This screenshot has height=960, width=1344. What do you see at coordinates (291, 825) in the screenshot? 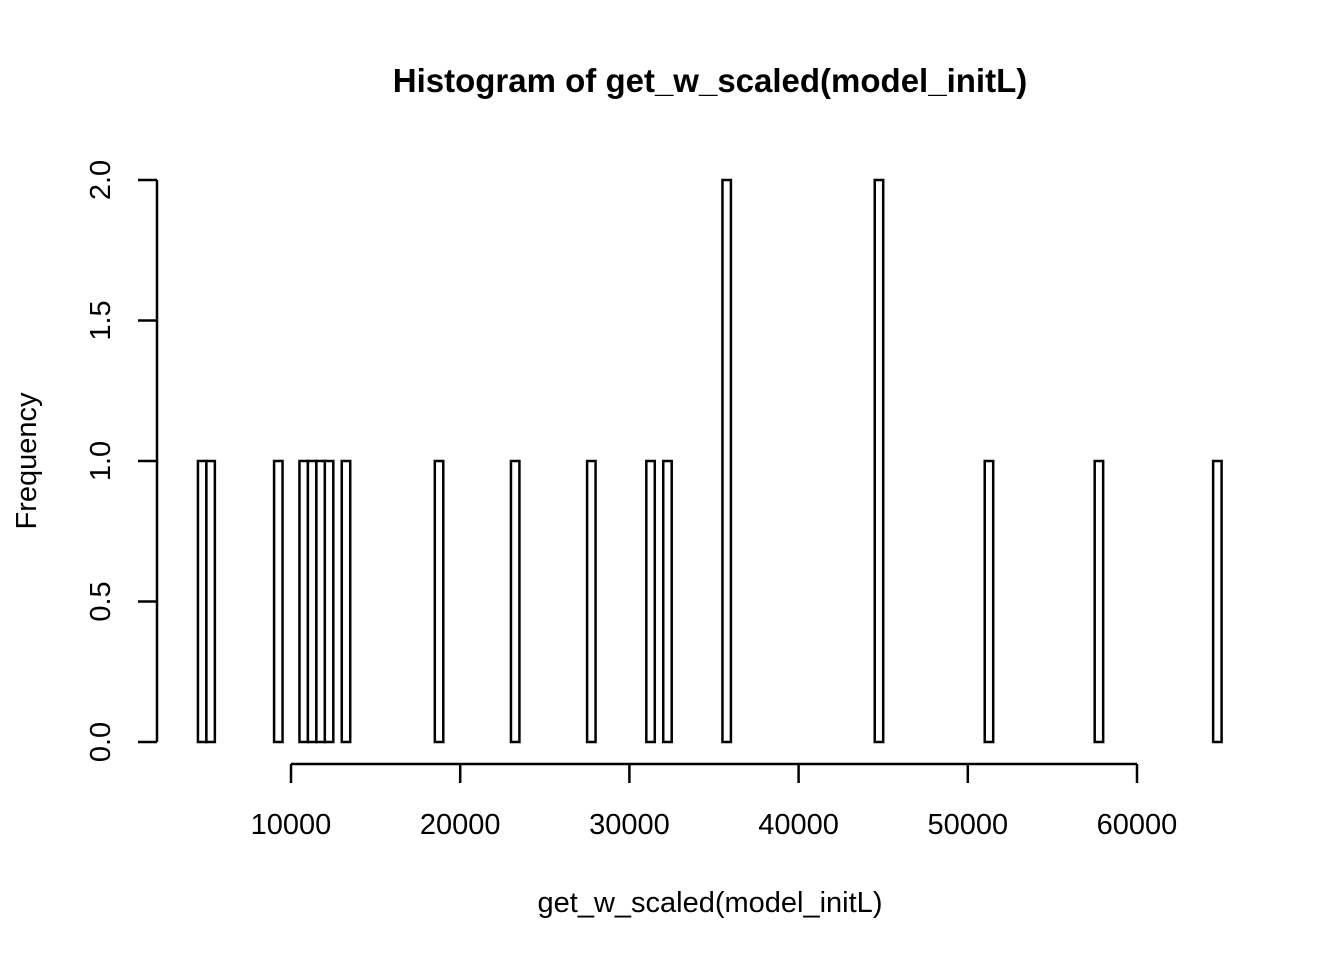
I see `x-tick-label: 10000` at bounding box center [291, 825].